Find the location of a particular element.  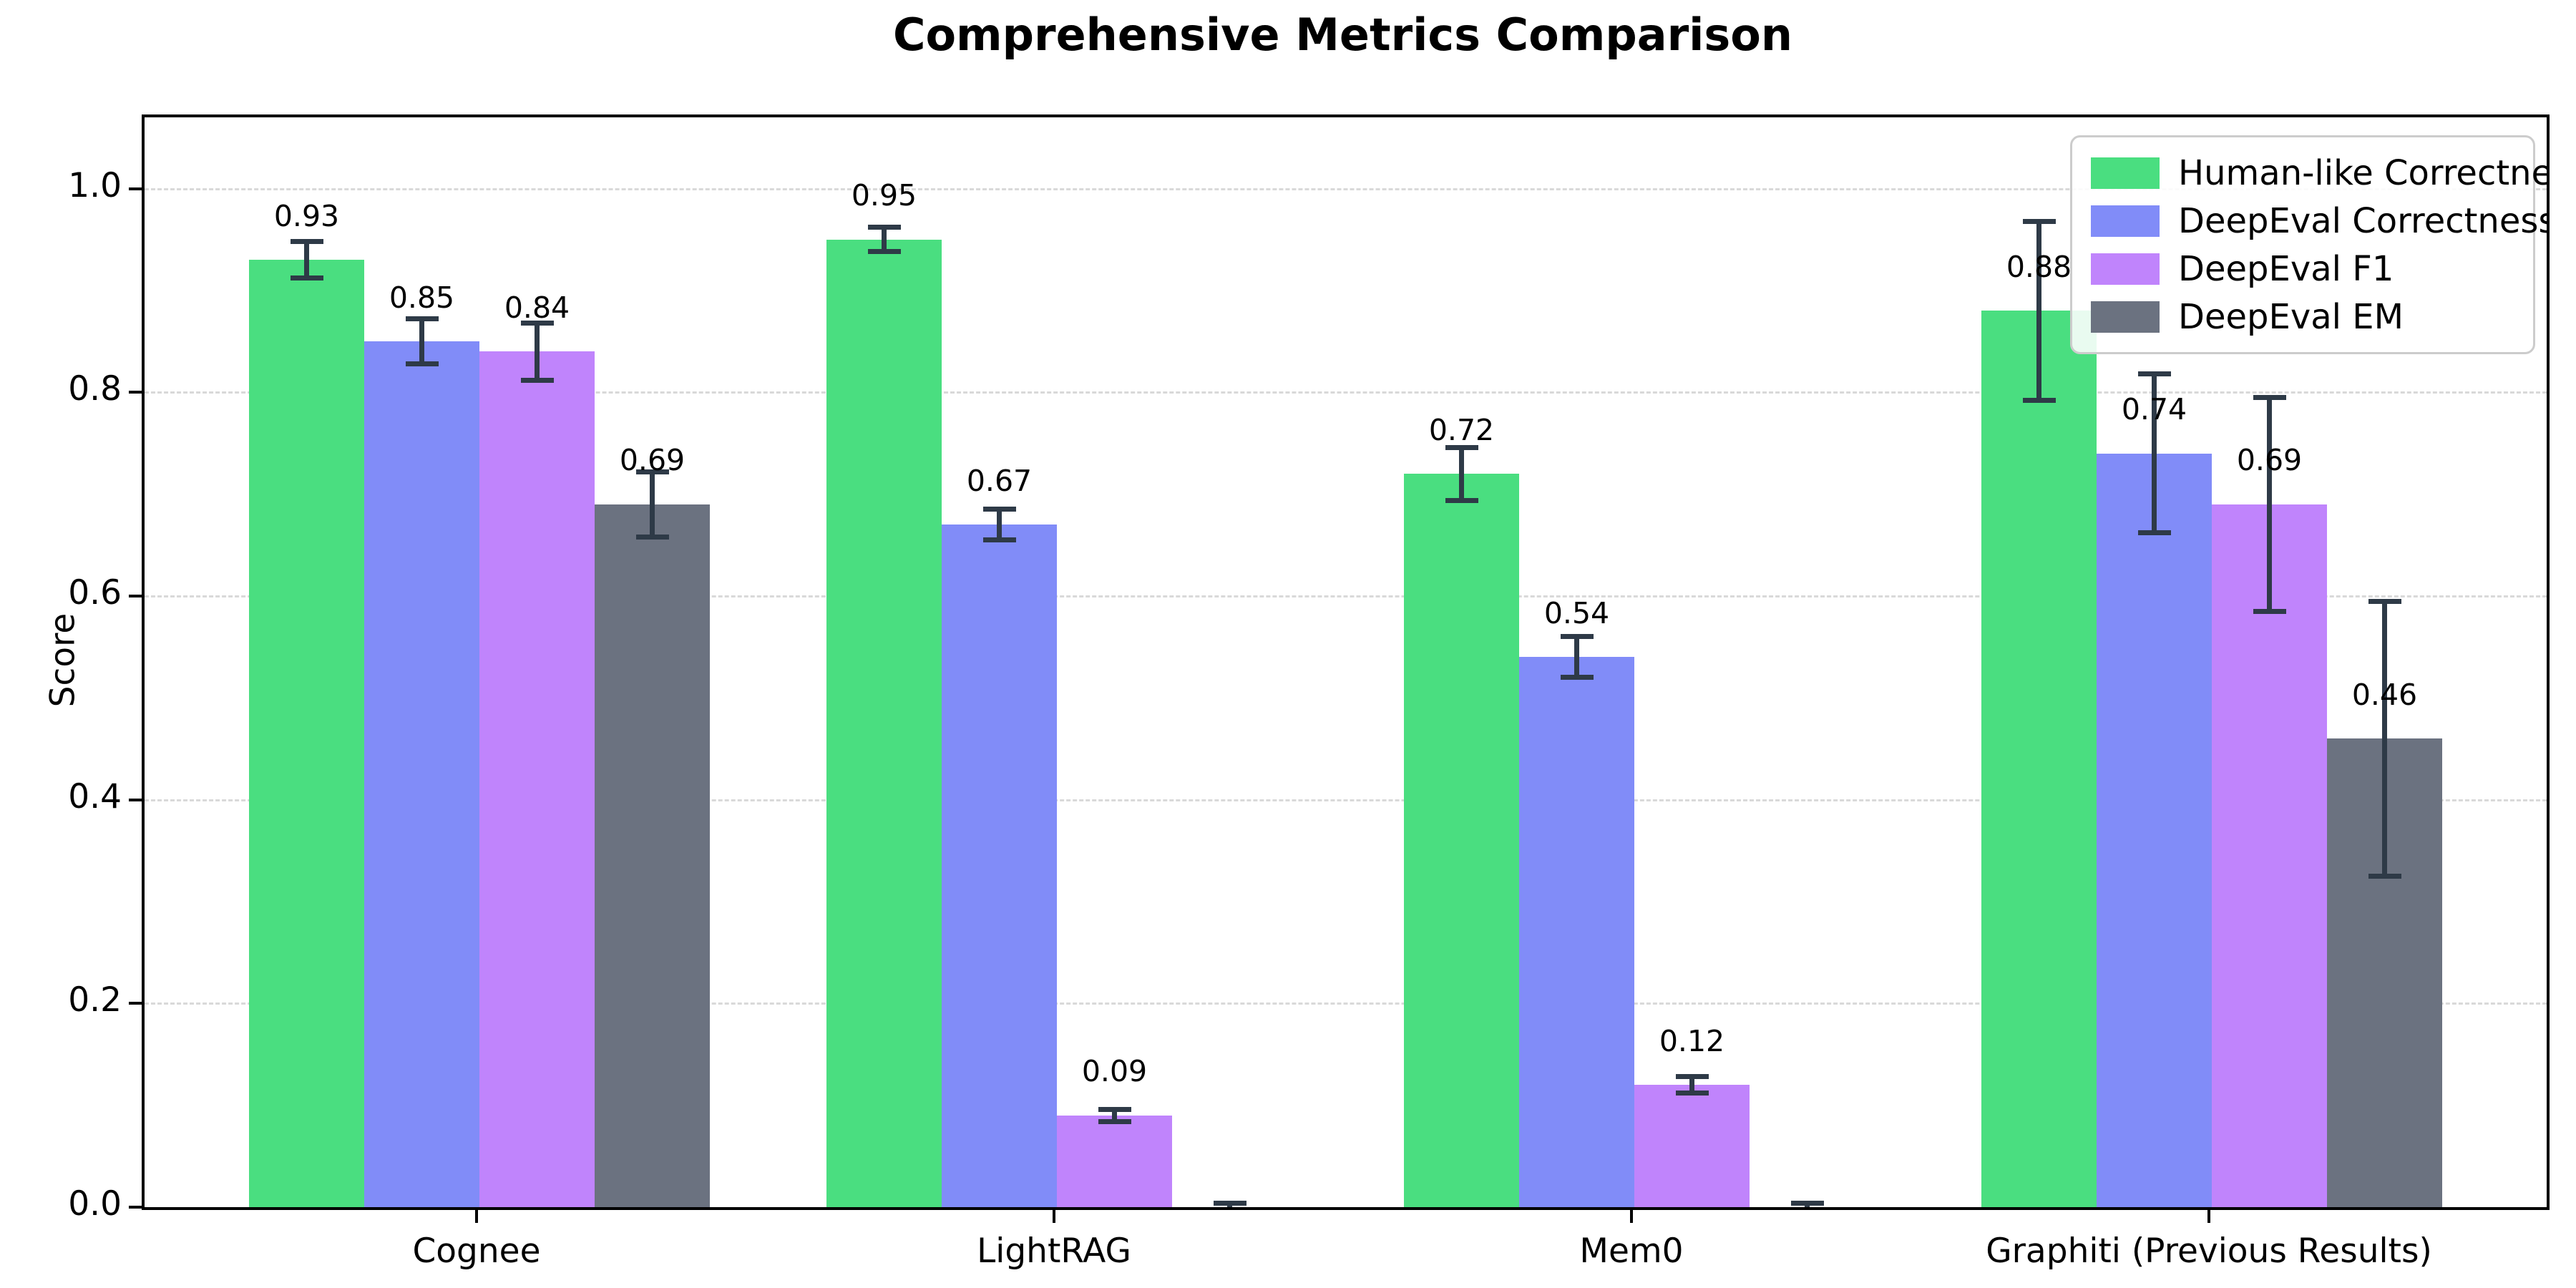

bar-value-label: 0.46 is located at coordinates (2384, 694).